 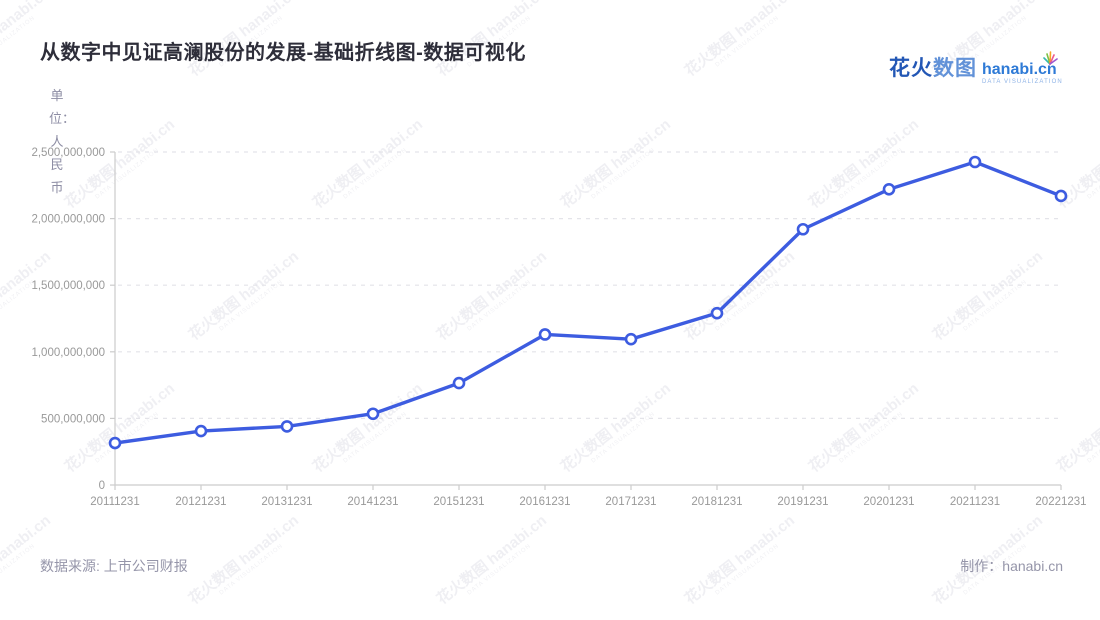 I want to click on x-axis-tick-label: 20161231, so click(x=544, y=502).